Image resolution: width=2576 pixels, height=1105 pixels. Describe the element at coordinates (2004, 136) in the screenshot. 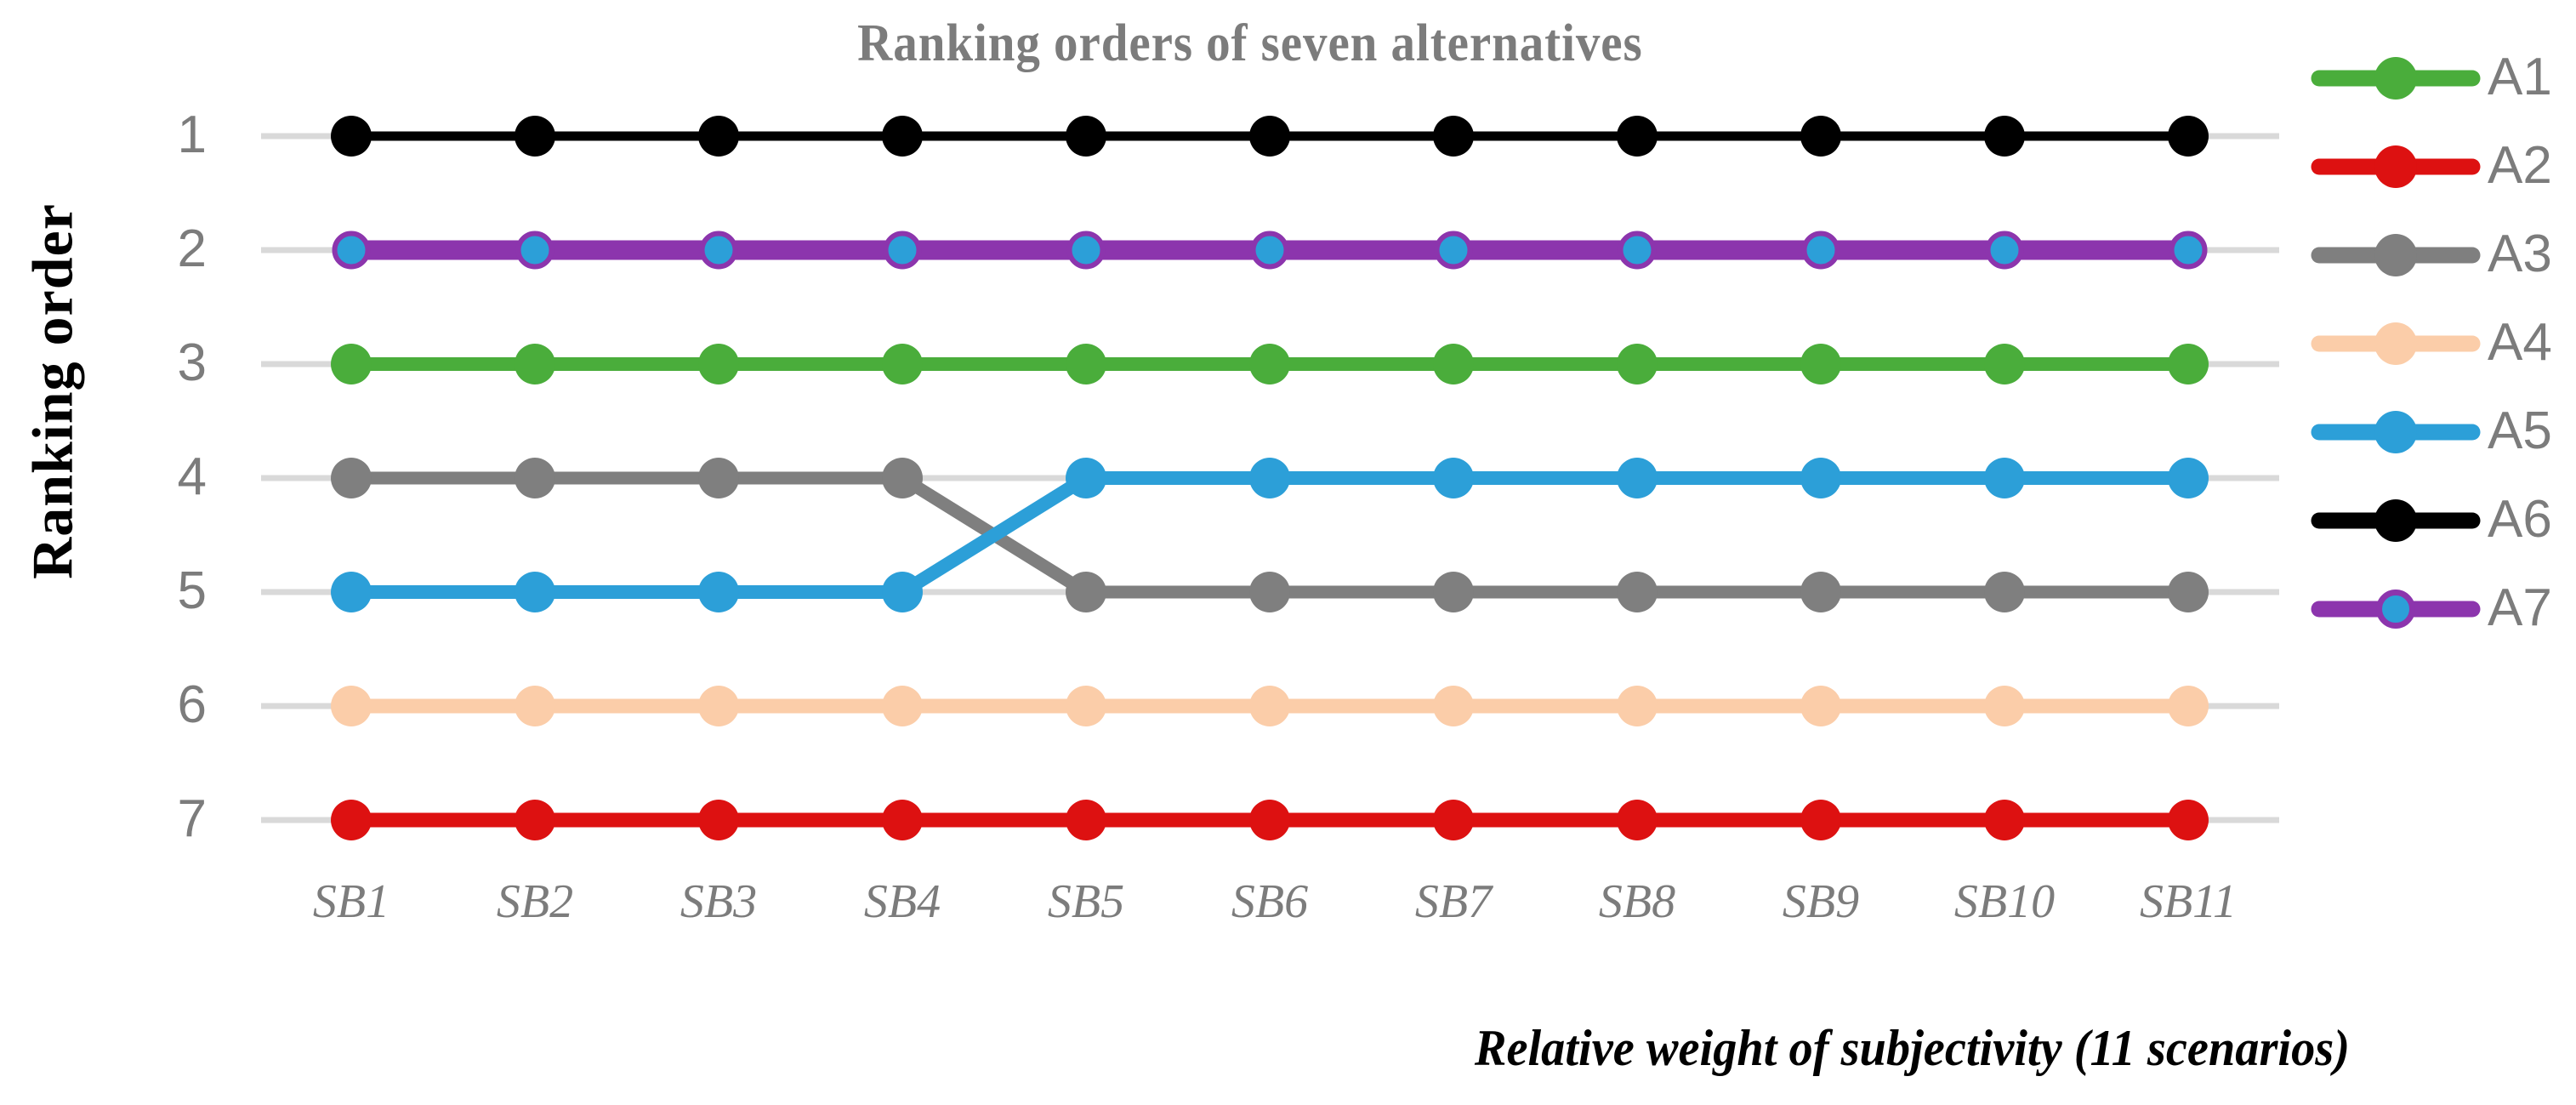

I see `data-point-A6-SB10` at that location.